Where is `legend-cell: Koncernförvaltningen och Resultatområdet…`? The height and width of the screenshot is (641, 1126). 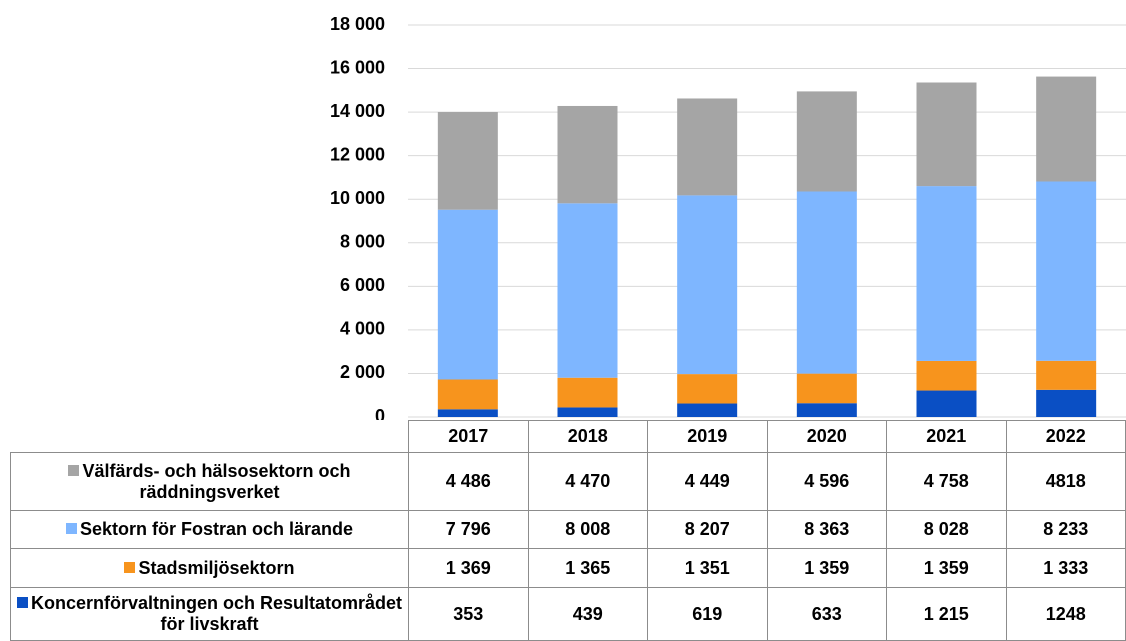 legend-cell: Koncernförvaltningen och Resultatområdet… is located at coordinates (209, 614).